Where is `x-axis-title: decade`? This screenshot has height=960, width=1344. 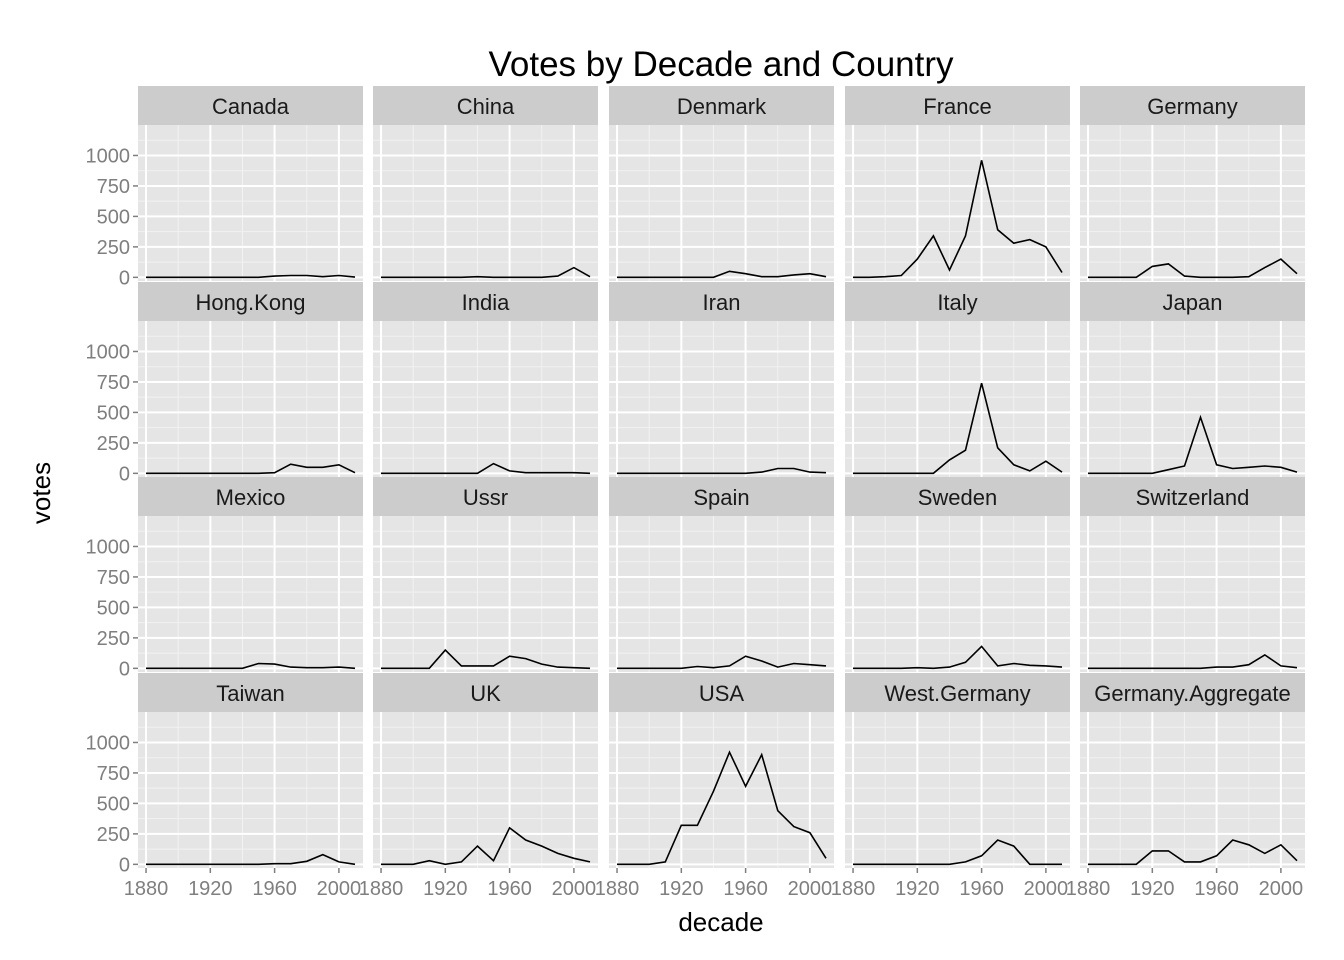
x-axis-title: decade is located at coordinates (720, 922).